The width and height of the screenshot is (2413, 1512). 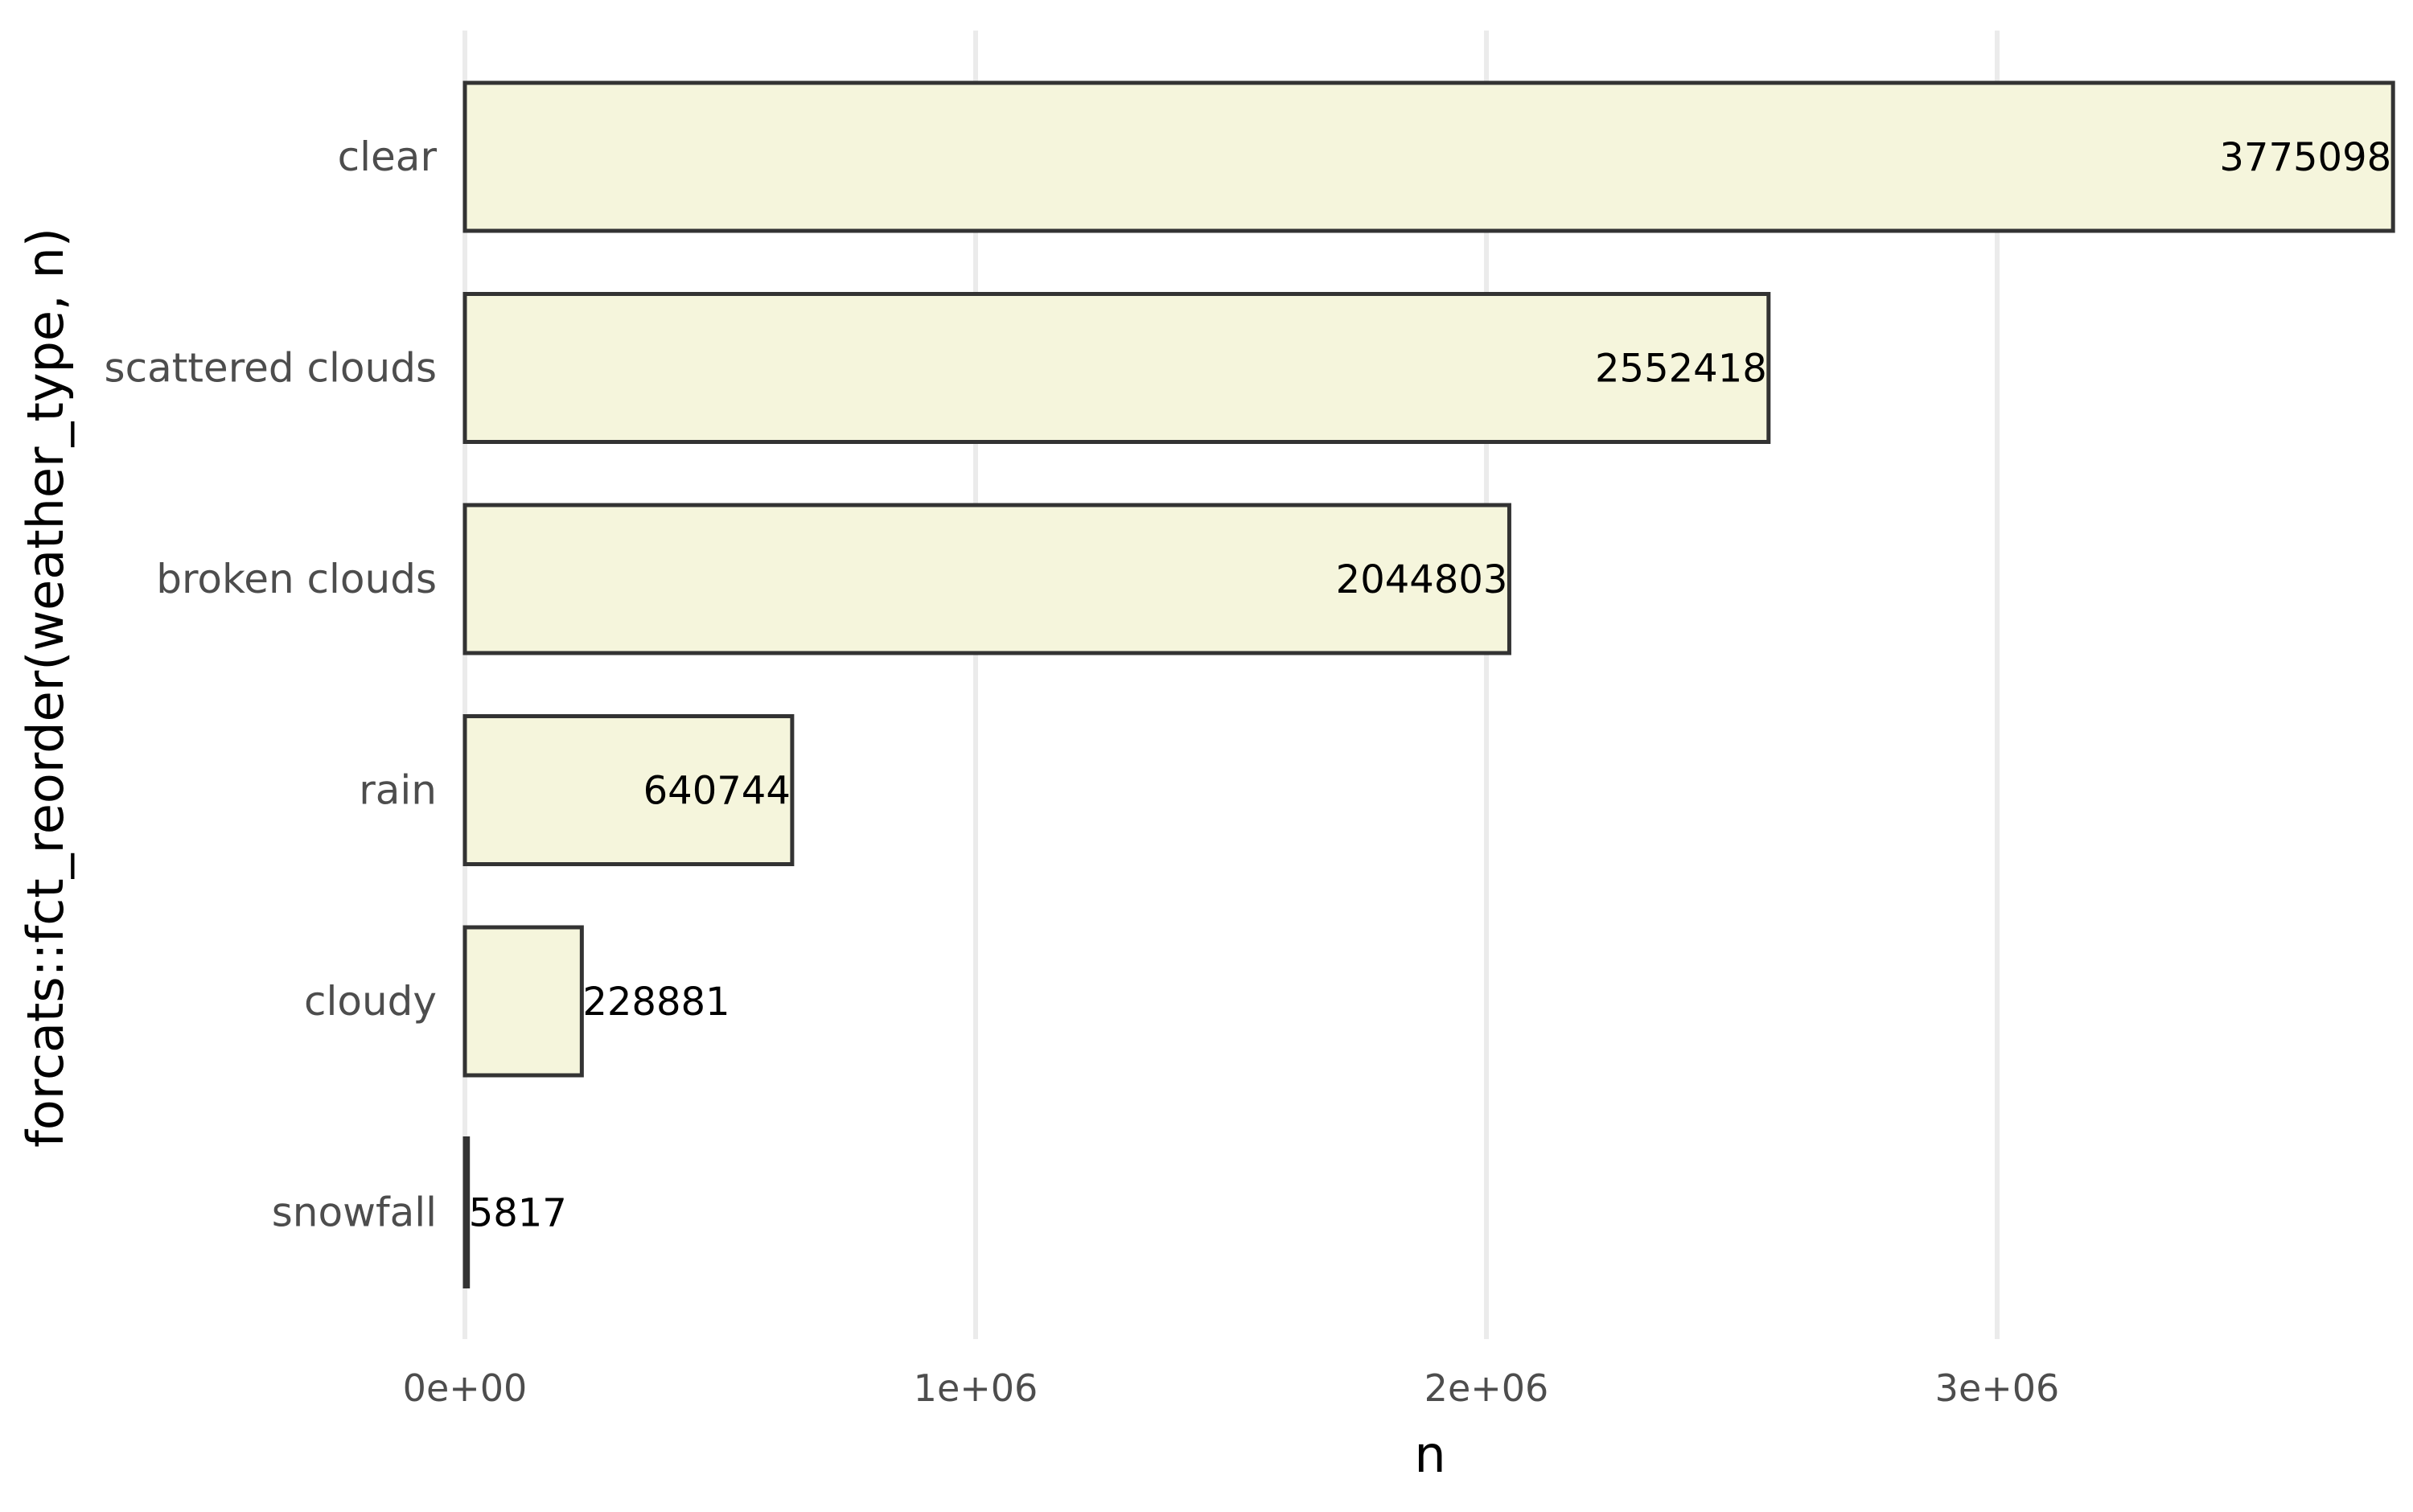 What do you see at coordinates (1486, 1388) in the screenshot?
I see `x-tick-label: 2e+06` at bounding box center [1486, 1388].